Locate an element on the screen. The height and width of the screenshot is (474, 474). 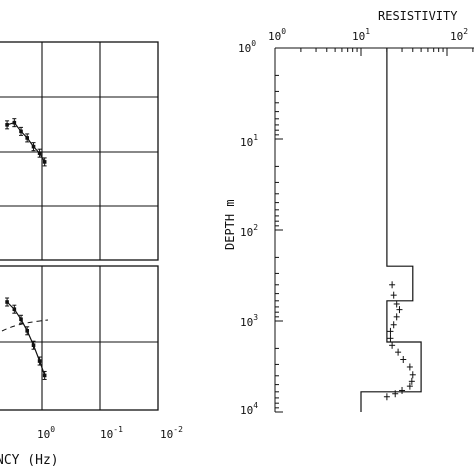
left-x-axis-label: NCY (Hz) is located at coordinates (29, 460).